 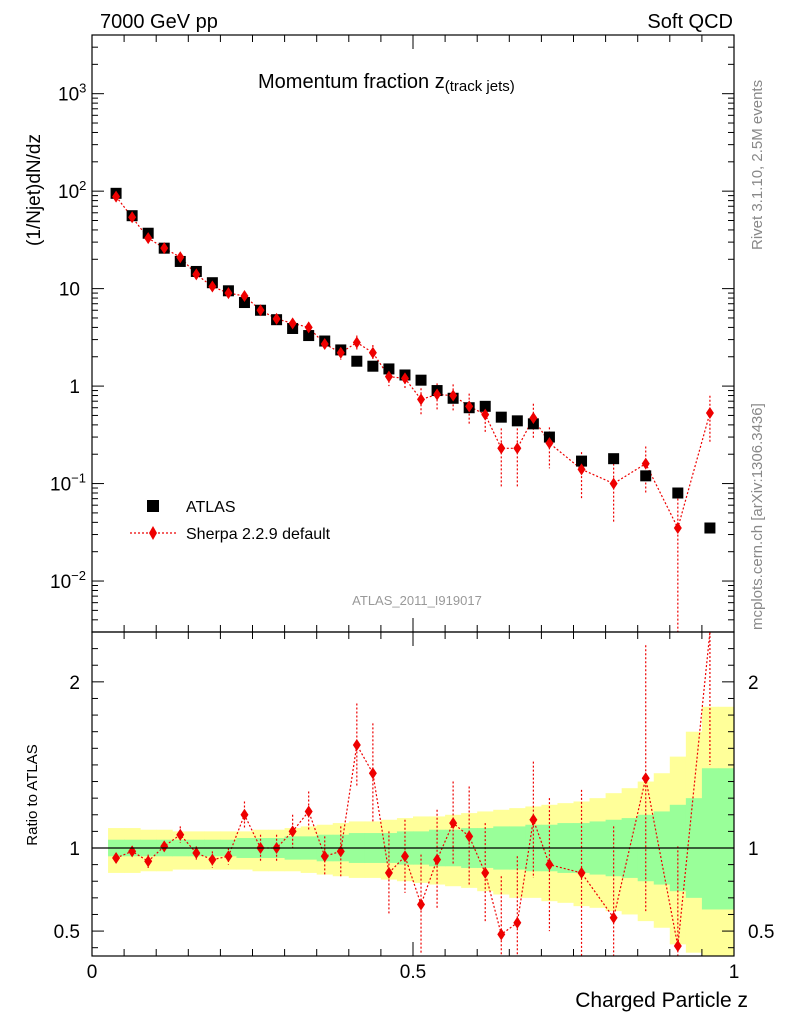 What do you see at coordinates (72, 190) in the screenshot?
I see `y-tick-label: 10²` at bounding box center [72, 190].